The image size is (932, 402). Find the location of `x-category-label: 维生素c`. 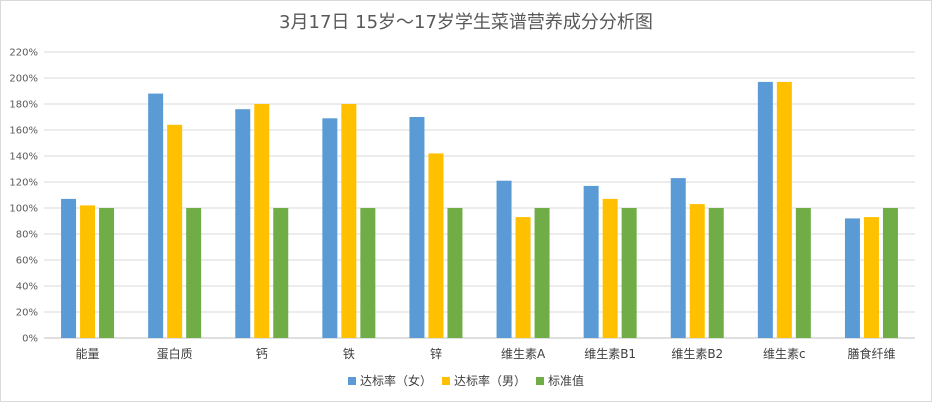

x-category-label: 维生素c is located at coordinates (784, 354).